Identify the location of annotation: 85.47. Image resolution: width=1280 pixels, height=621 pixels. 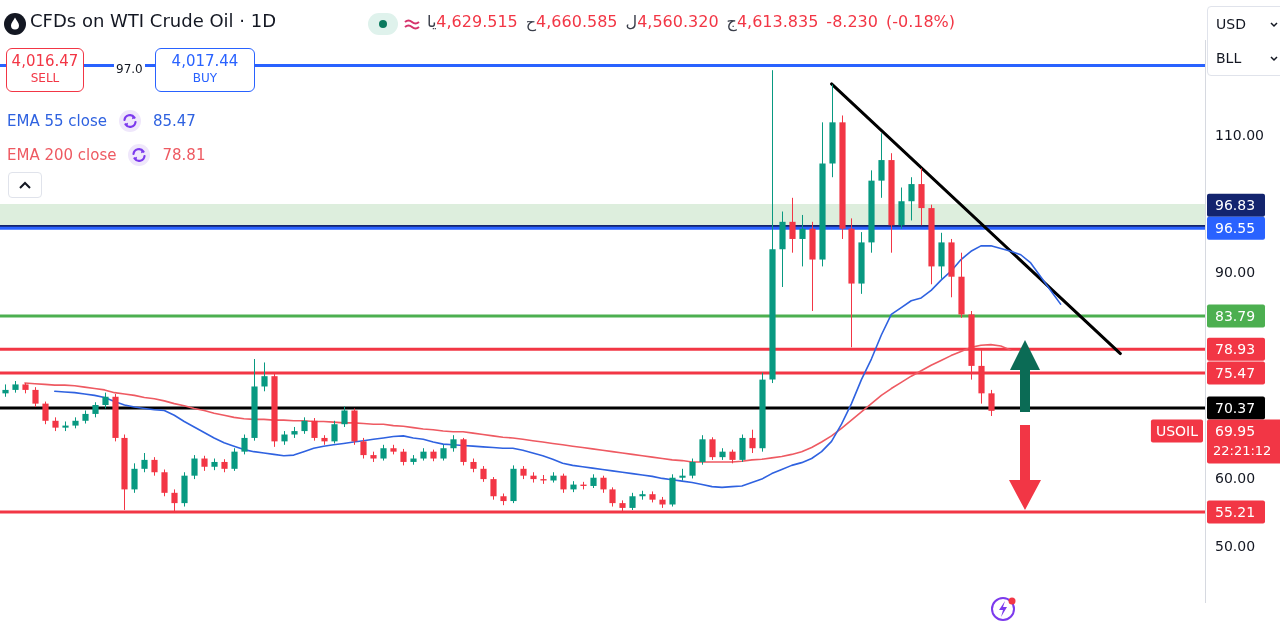
(174, 121).